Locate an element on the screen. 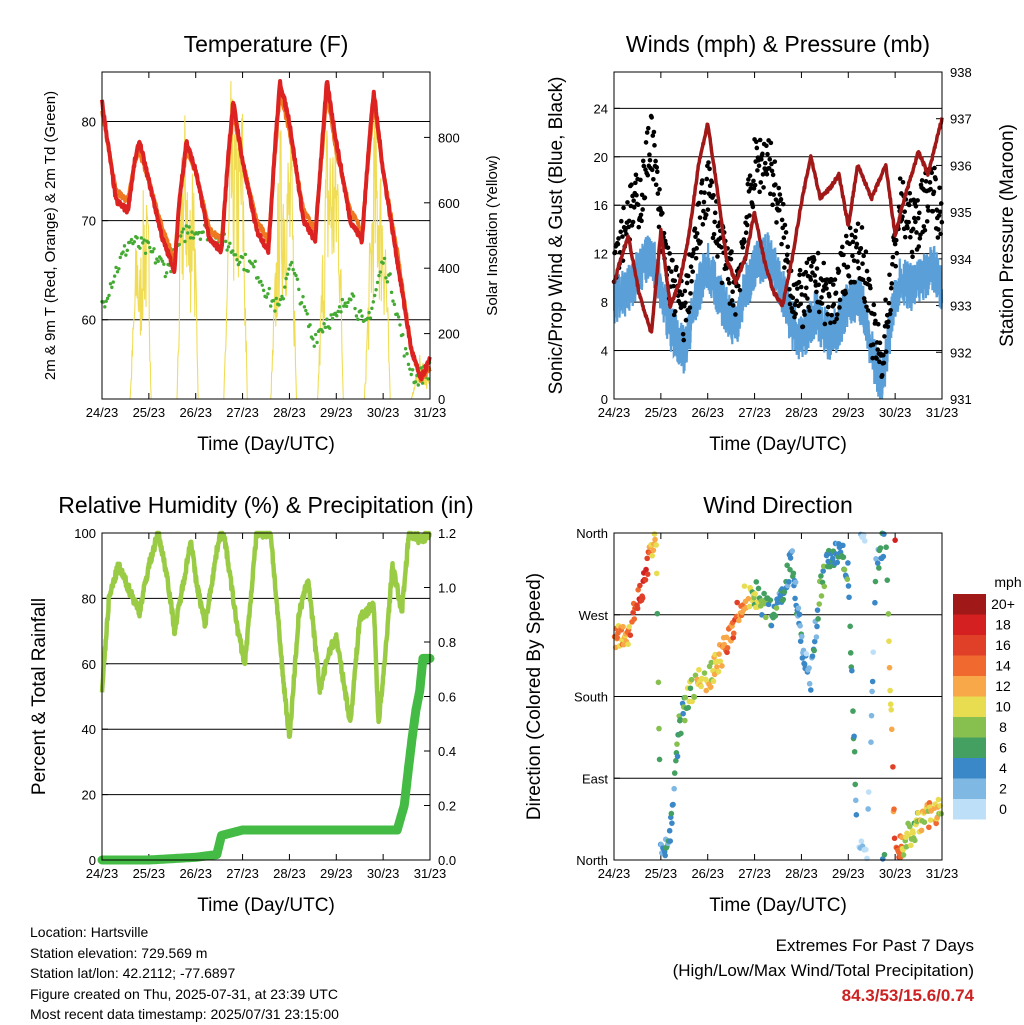 This screenshot has width=1024, height=1025. humidity-ylabel: Percent & Total Rainfall is located at coordinates (39, 696).